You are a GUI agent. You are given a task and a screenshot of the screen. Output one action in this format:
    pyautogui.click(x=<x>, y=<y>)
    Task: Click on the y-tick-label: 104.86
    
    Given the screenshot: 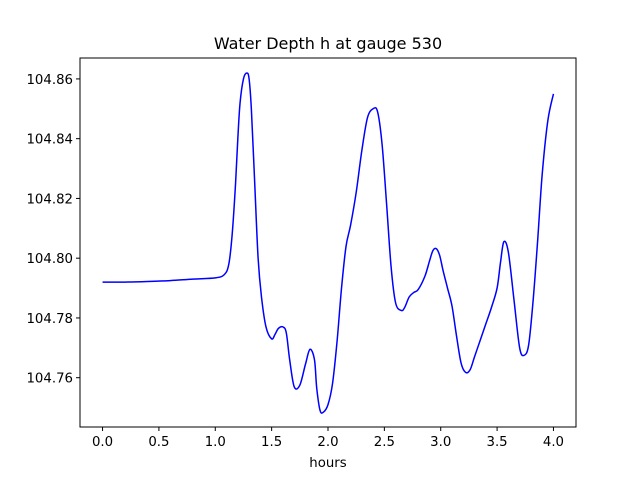 What is the action you would take?
    pyautogui.click(x=49, y=80)
    